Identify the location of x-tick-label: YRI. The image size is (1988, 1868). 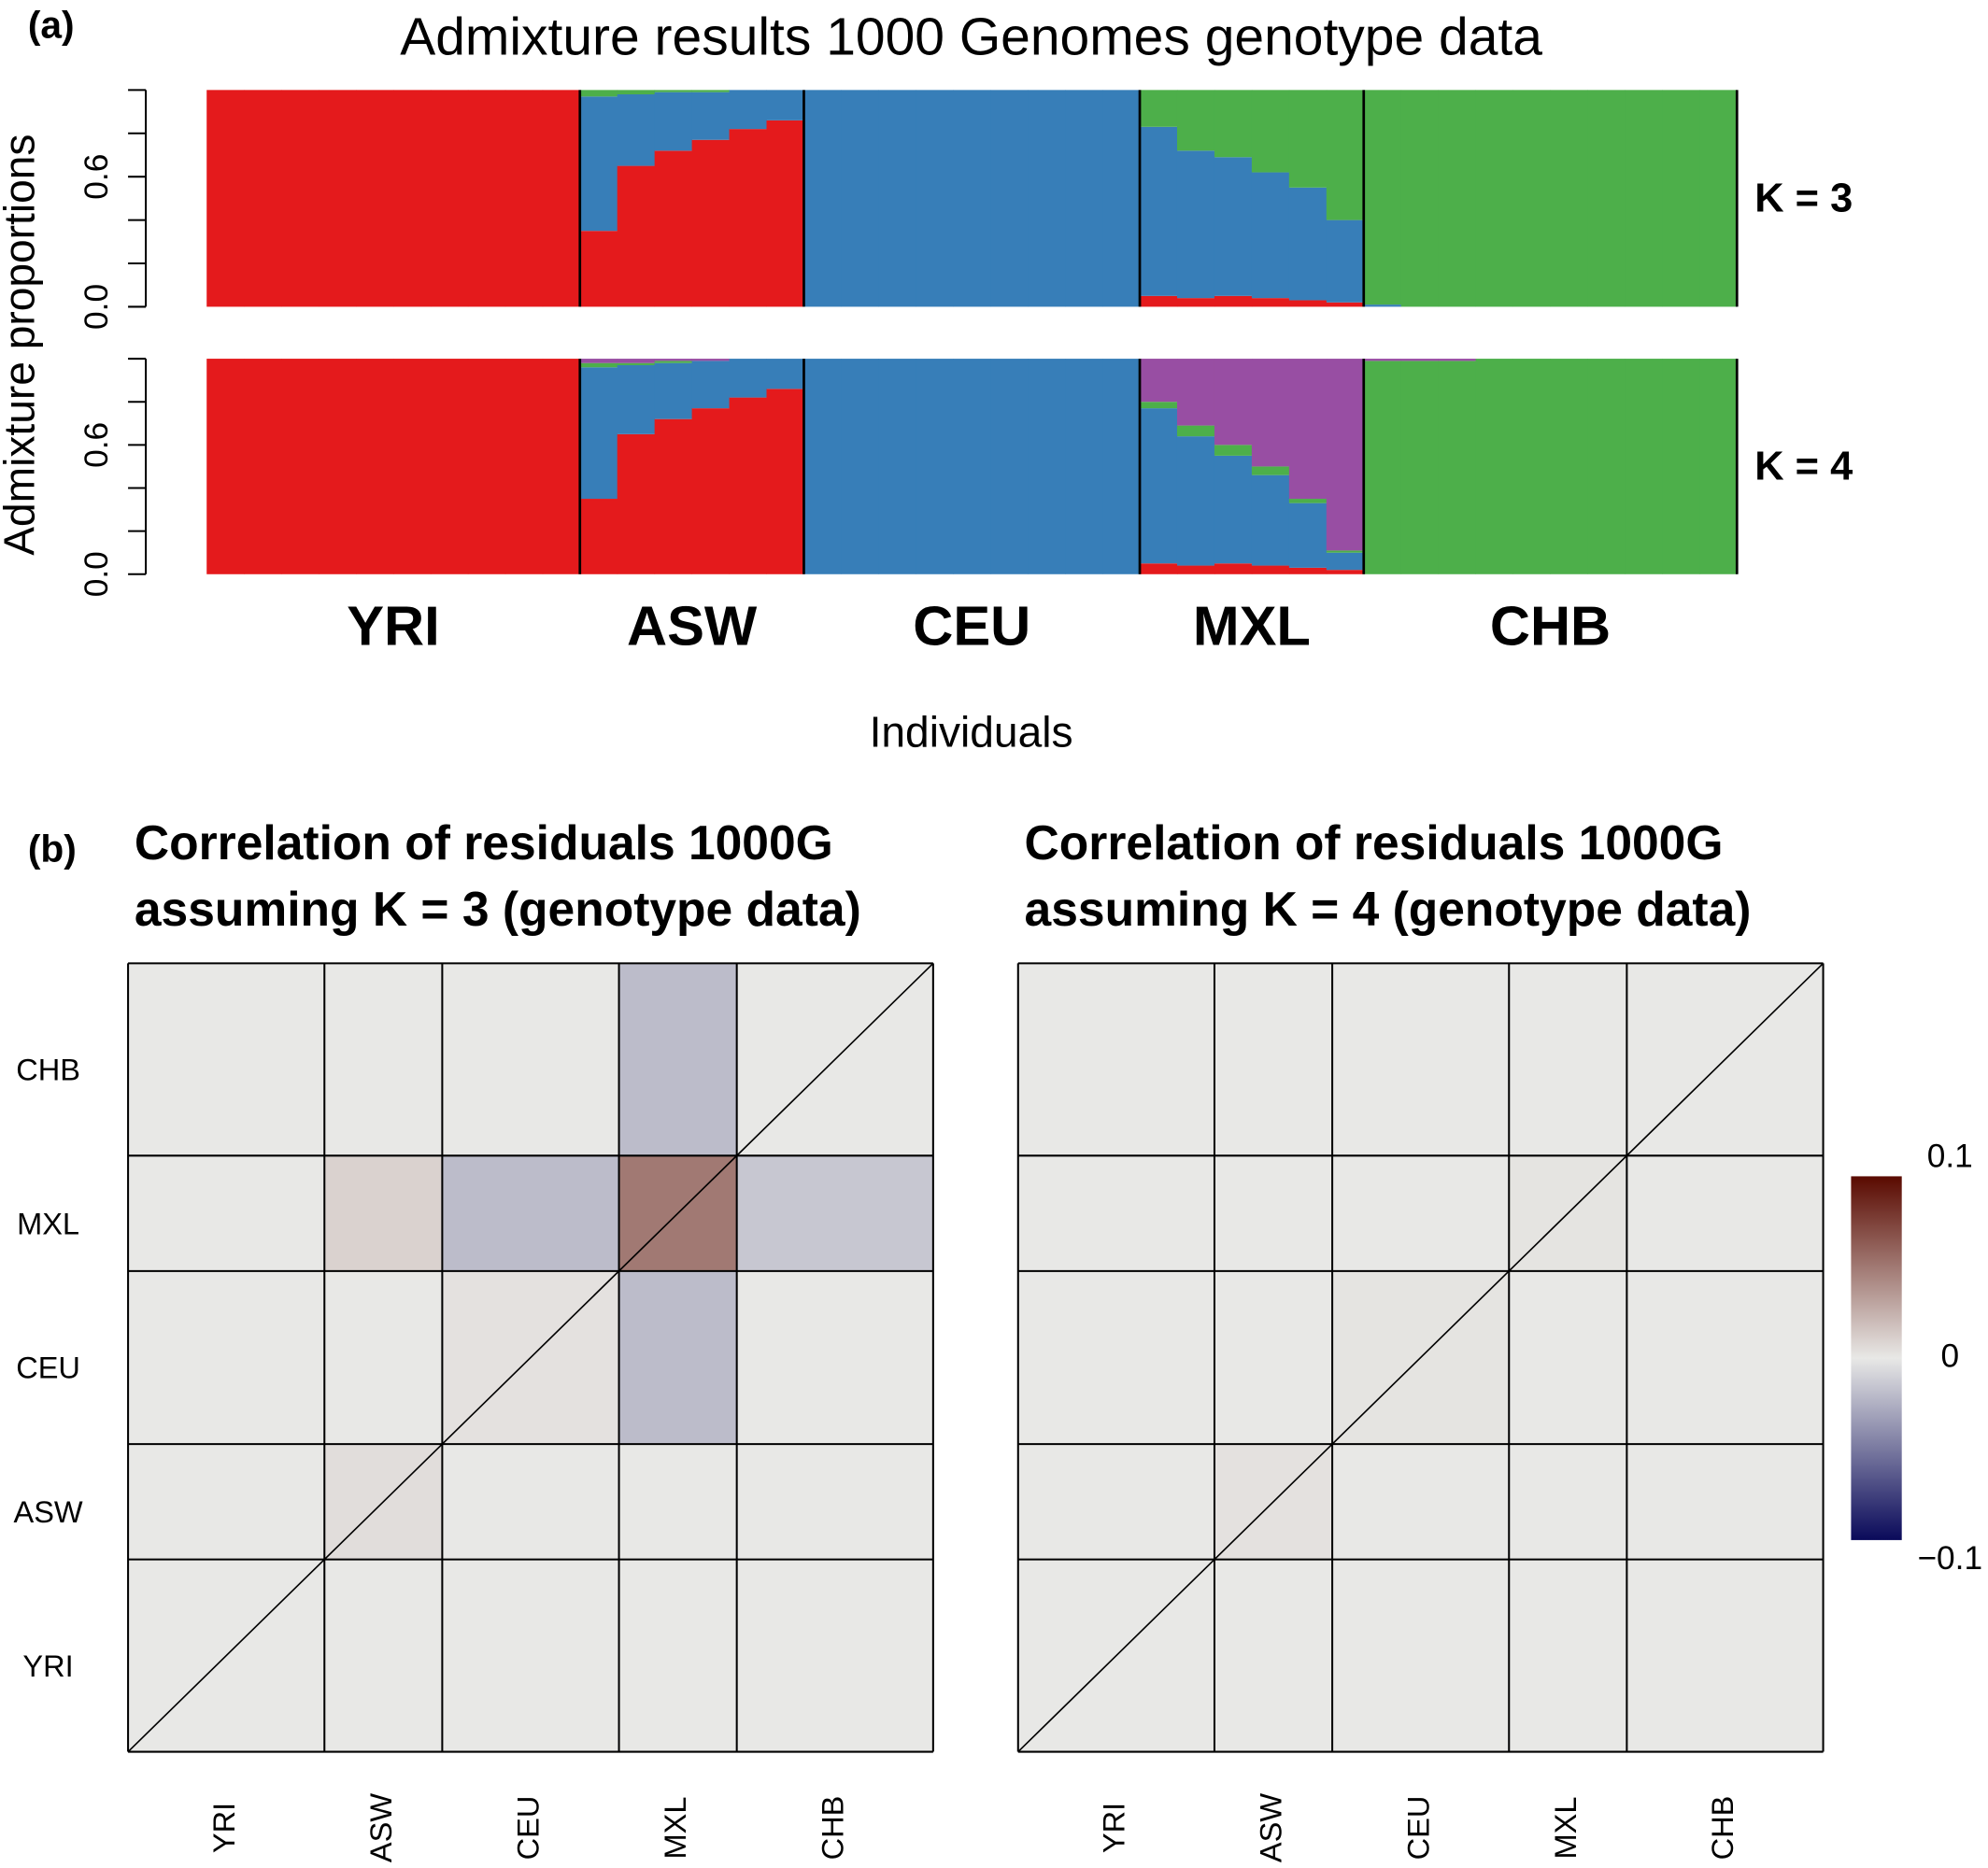
(224, 1828).